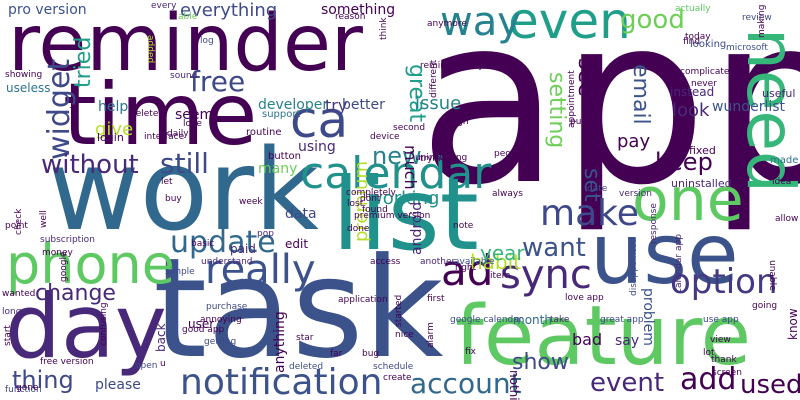 Image resolution: width=800 pixels, height=400 pixels. Describe the element at coordinates (385, 262) in the screenshot. I see `word: access` at that location.